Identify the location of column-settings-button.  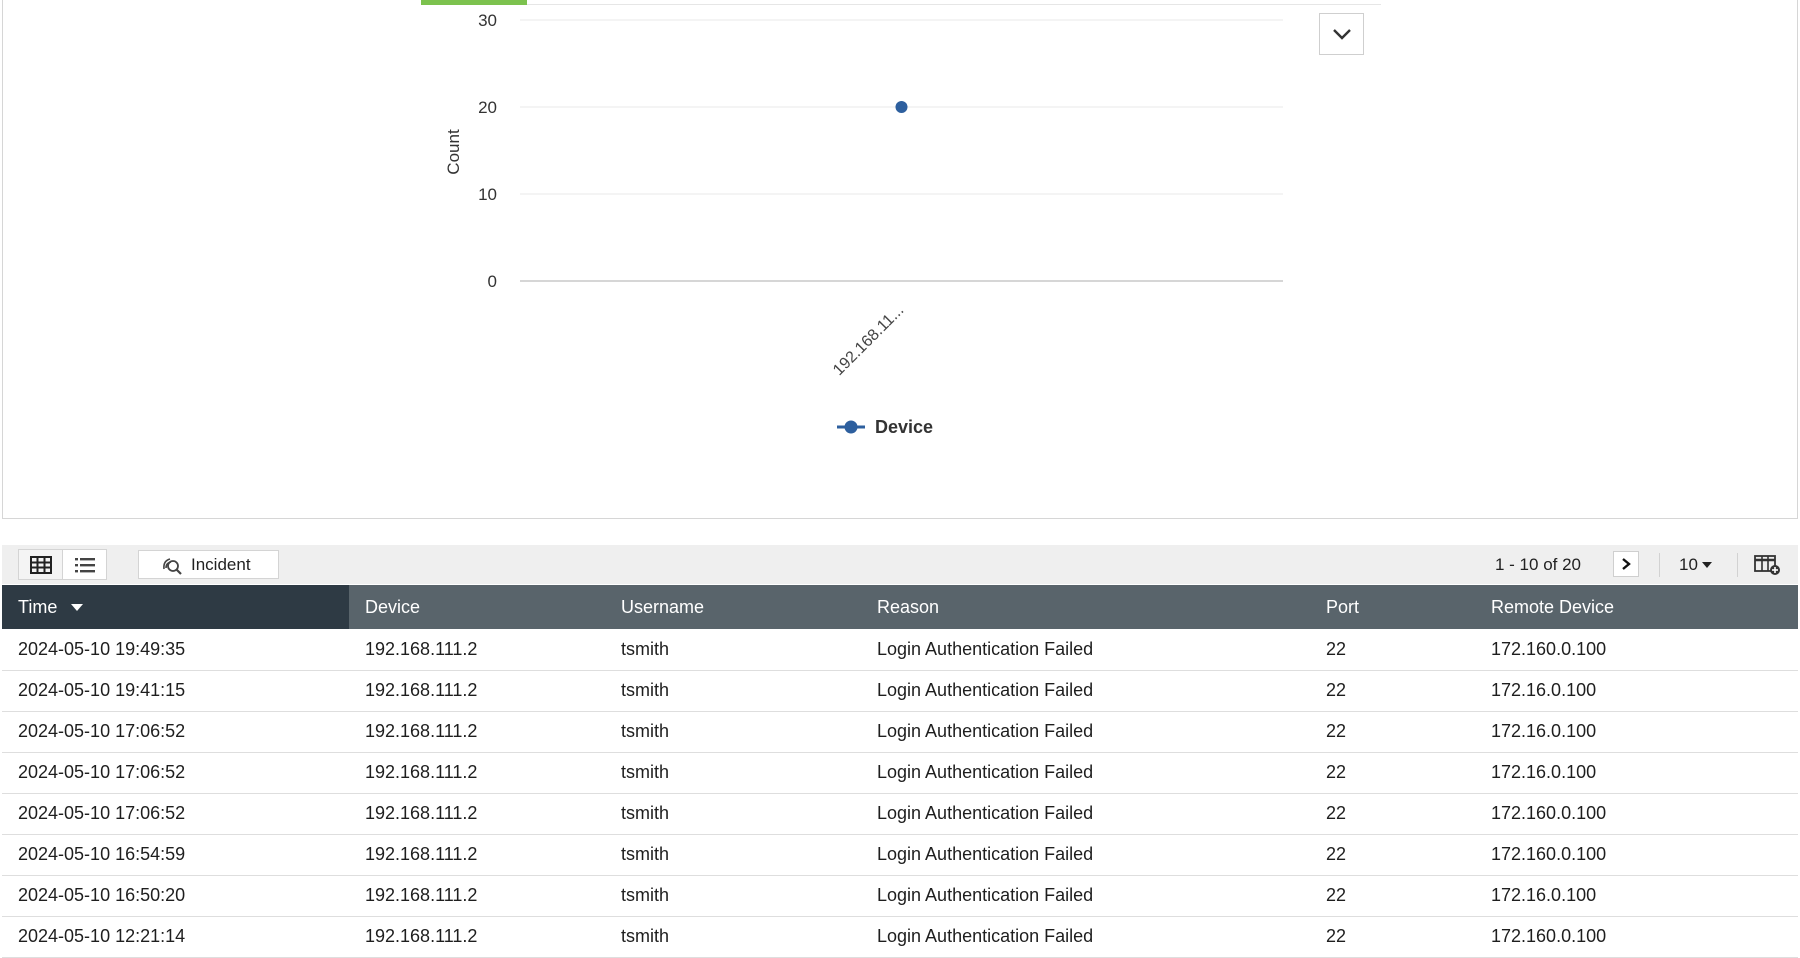
(1768, 565).